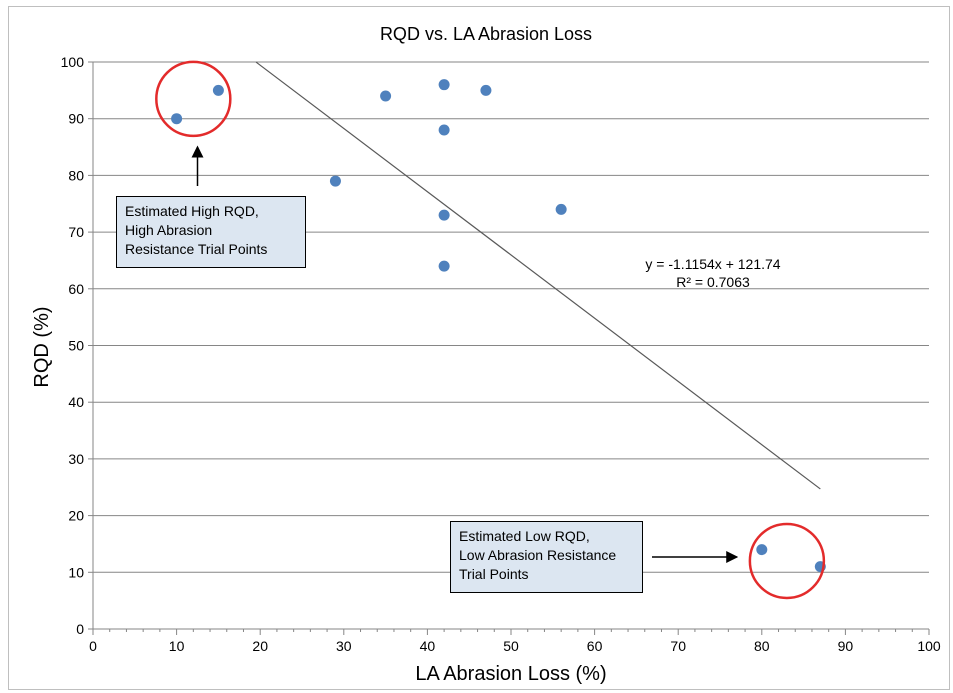  I want to click on chart-title: RQD vs. LA Abrasion Loss, so click(486, 34).